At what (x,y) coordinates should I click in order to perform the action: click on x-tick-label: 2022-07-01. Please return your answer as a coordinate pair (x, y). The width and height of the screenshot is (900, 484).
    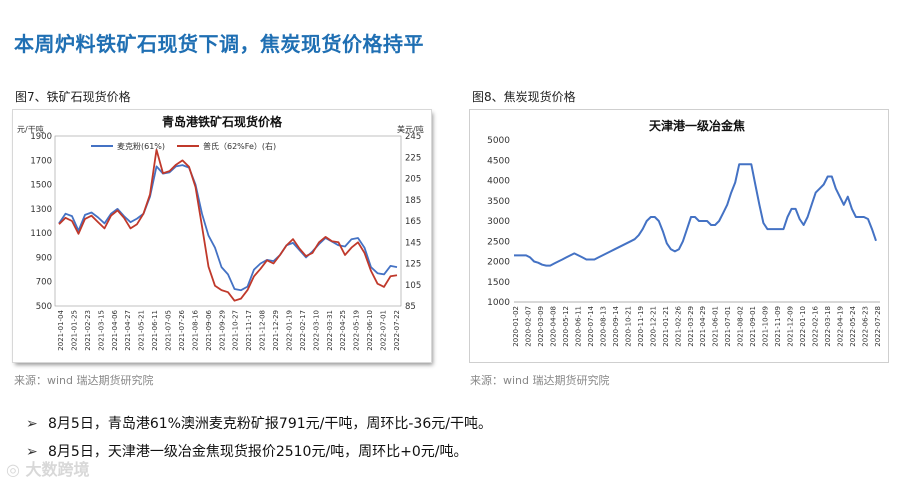
    Looking at the image, I should click on (384, 330).